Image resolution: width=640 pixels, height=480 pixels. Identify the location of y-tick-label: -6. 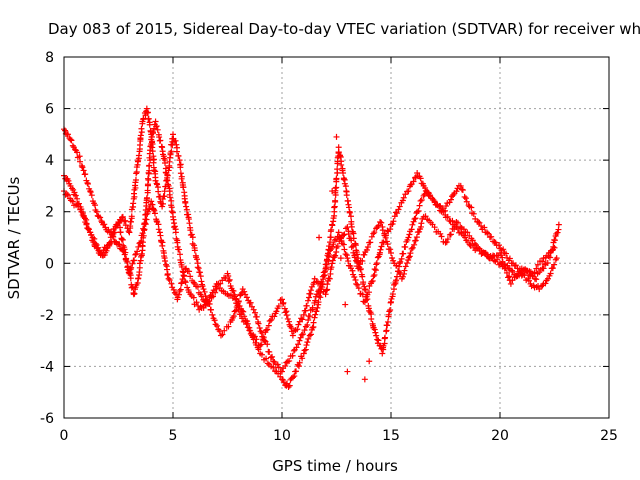
(47, 419).